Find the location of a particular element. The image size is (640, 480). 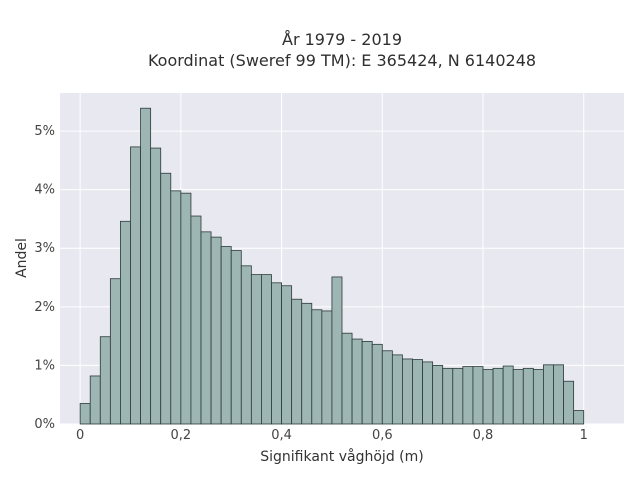

y-tick-label: 2% is located at coordinates (44, 307).